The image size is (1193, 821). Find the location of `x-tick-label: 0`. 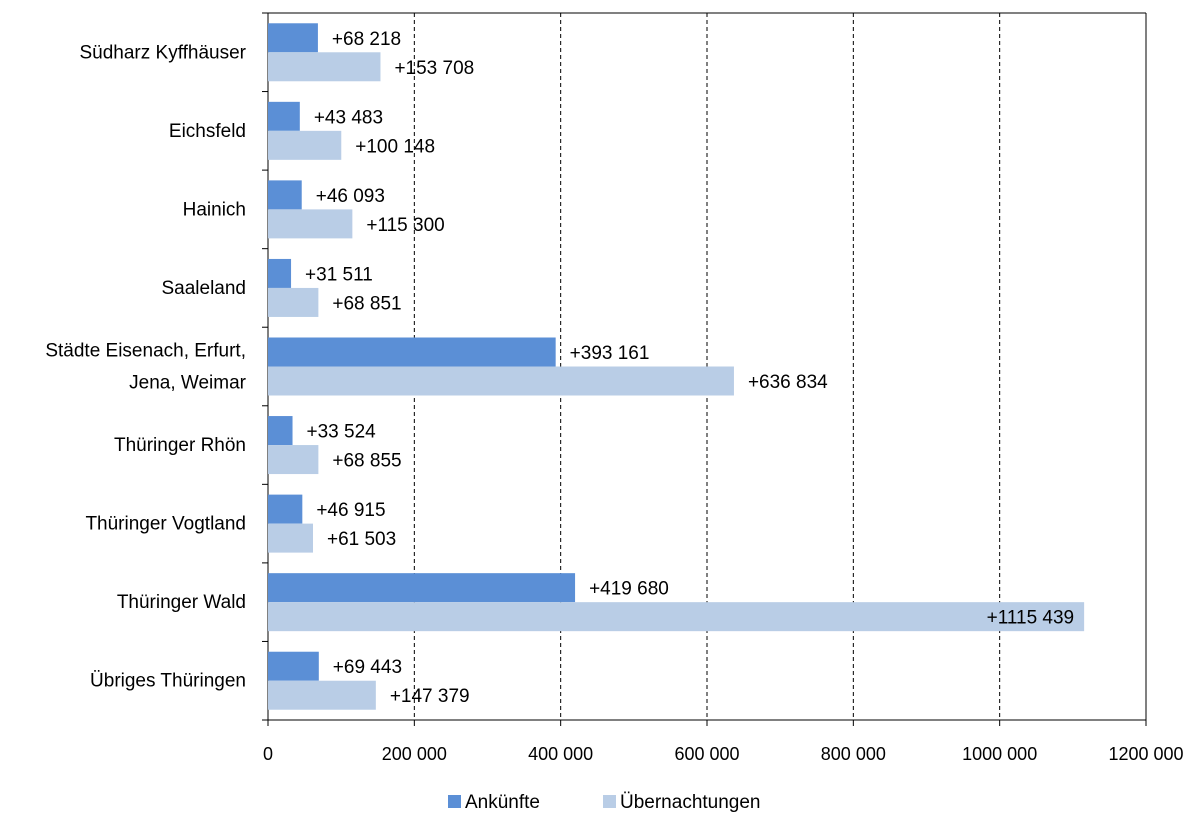

x-tick-label: 0 is located at coordinates (268, 754).